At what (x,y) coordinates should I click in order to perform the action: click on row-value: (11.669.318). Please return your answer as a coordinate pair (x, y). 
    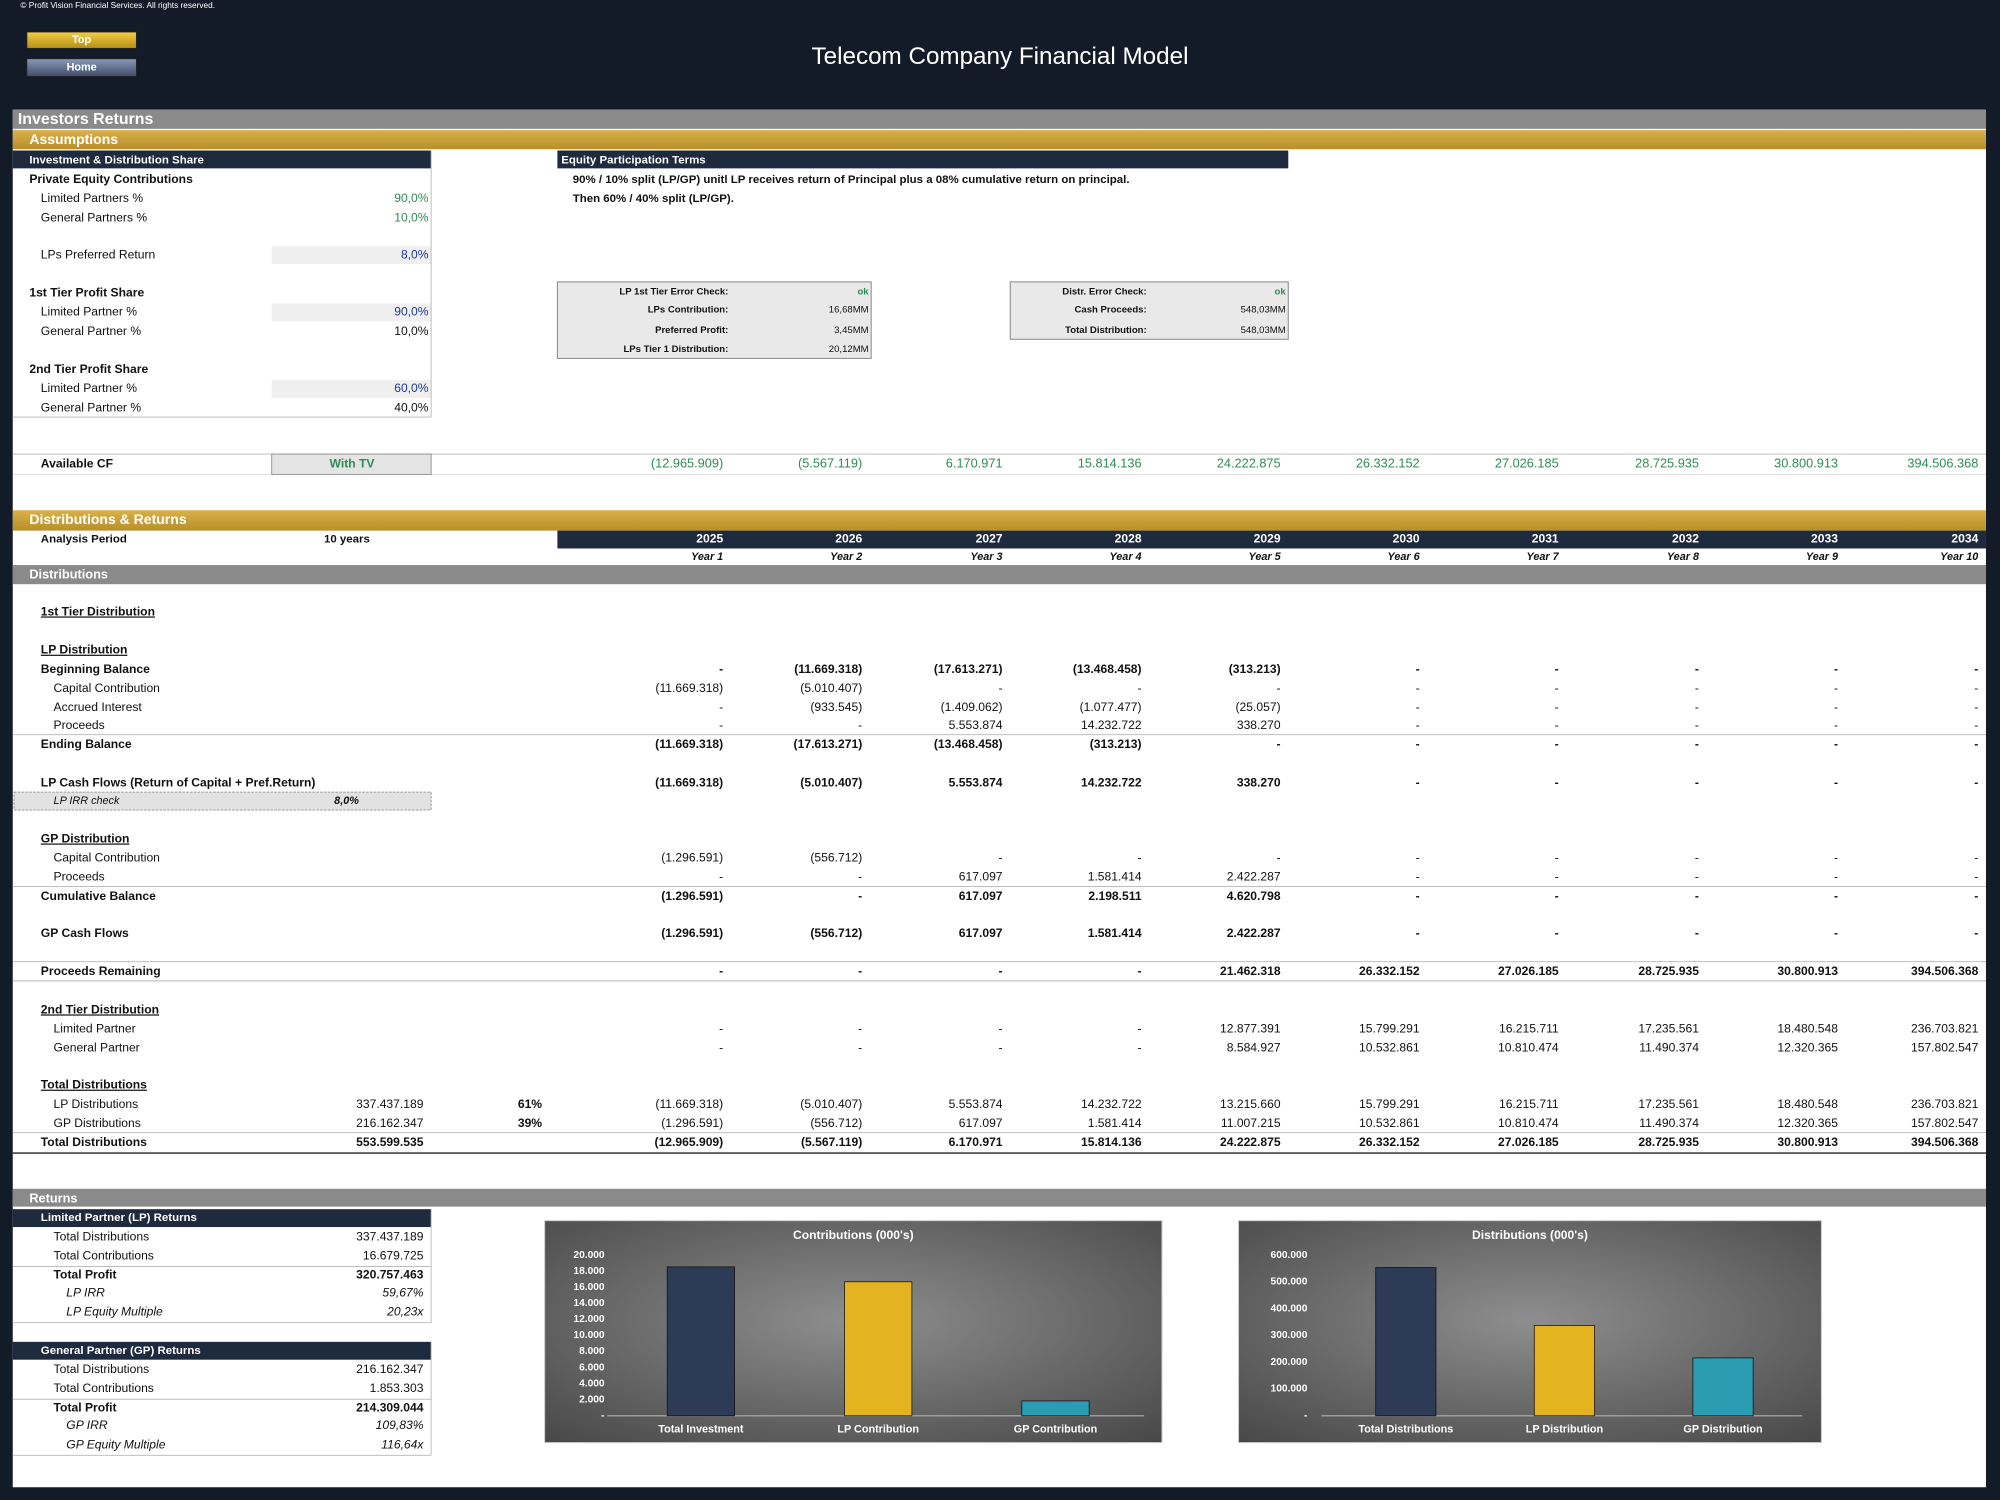
    Looking at the image, I should click on (689, 1104).